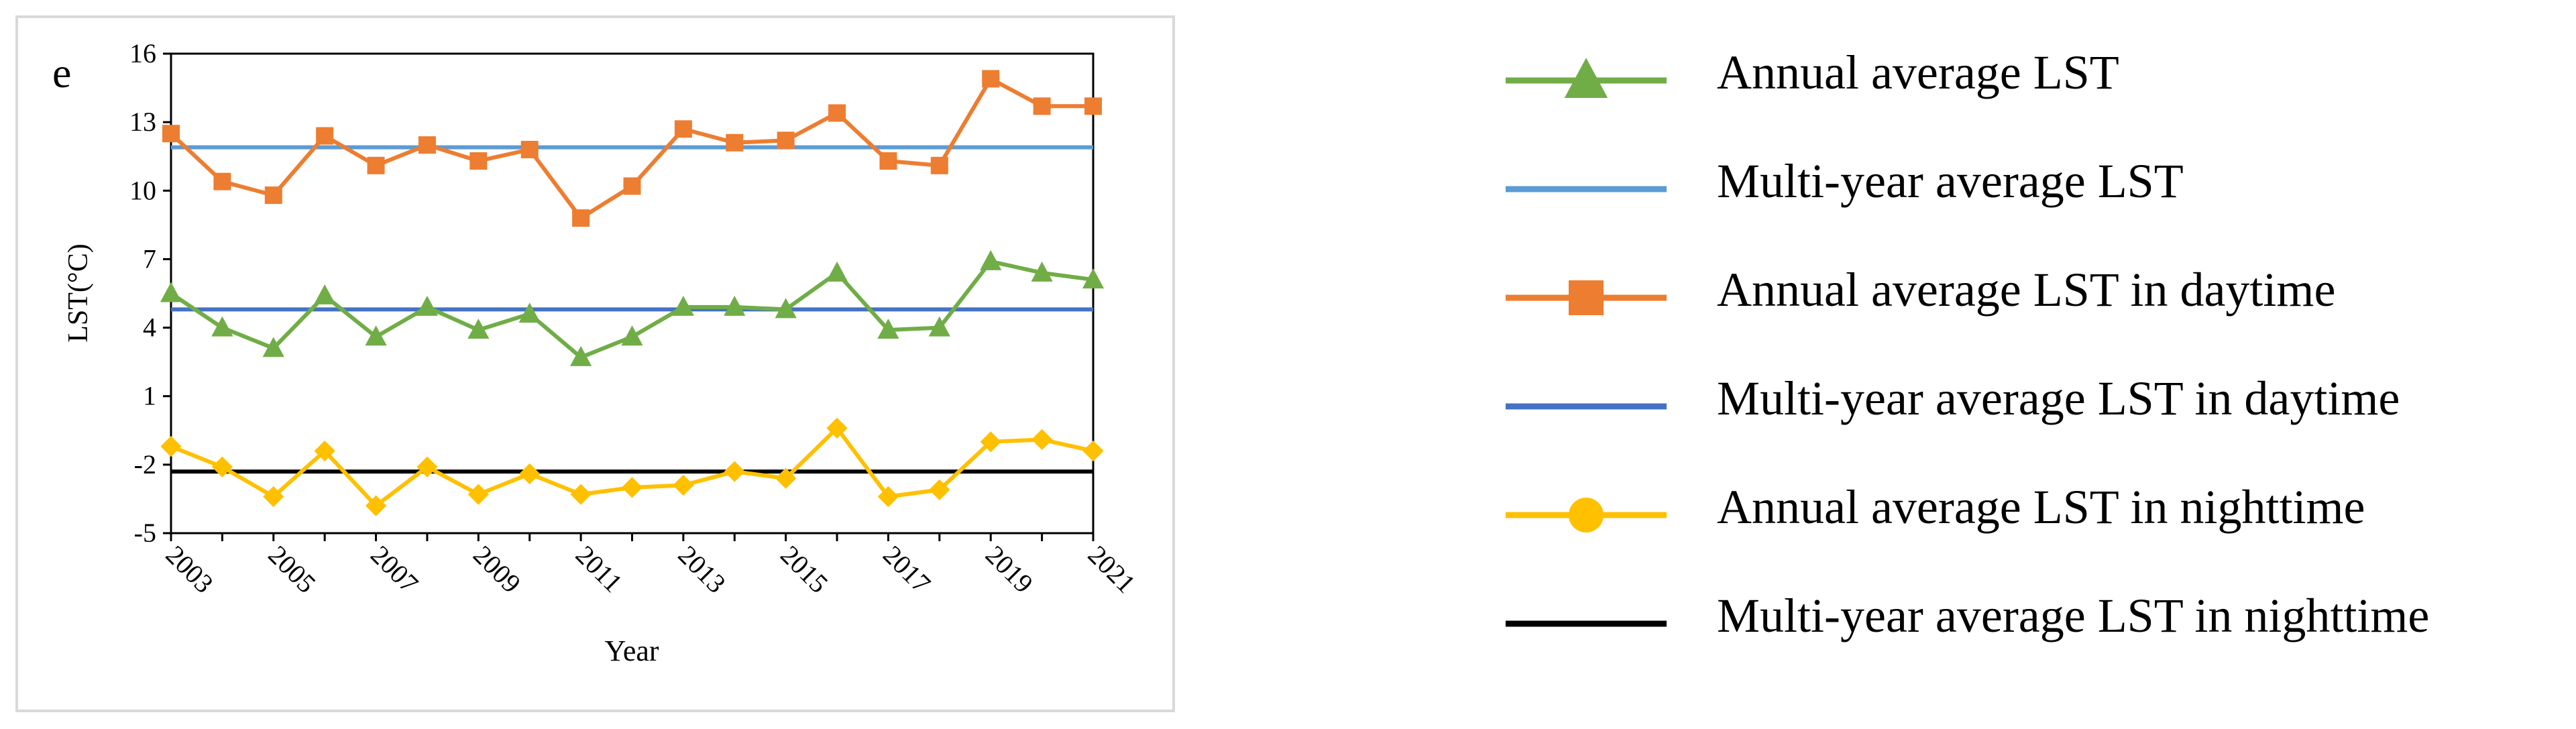 This screenshot has width=2576, height=729. What do you see at coordinates (1950, 181) in the screenshot?
I see `legend-label: Multi-year average LST` at bounding box center [1950, 181].